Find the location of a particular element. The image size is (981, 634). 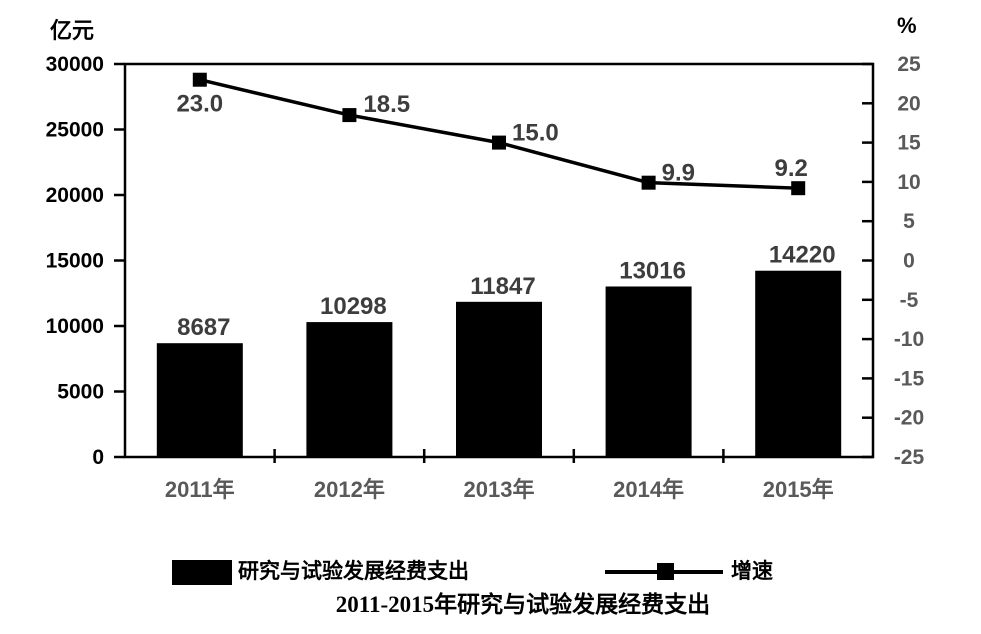

right-axis-tick-label: -20 is located at coordinates (909, 418).